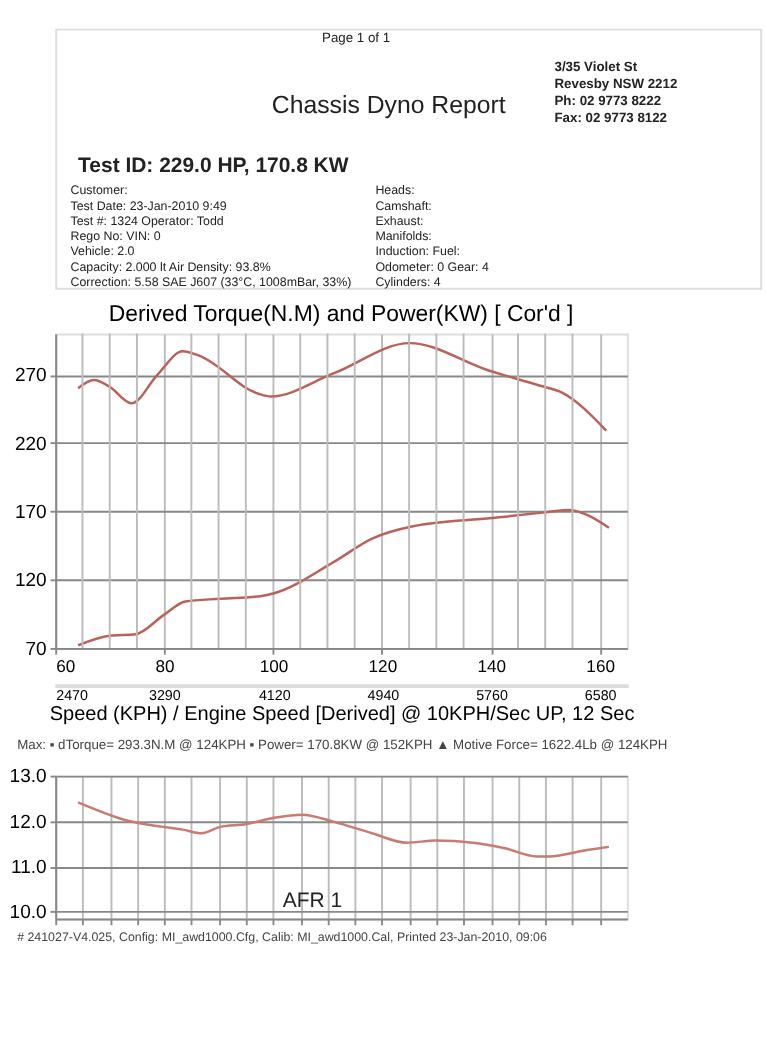 The image size is (766, 1060). What do you see at coordinates (389, 104) in the screenshot?
I see `text: Chassis Dyno Report` at bounding box center [389, 104].